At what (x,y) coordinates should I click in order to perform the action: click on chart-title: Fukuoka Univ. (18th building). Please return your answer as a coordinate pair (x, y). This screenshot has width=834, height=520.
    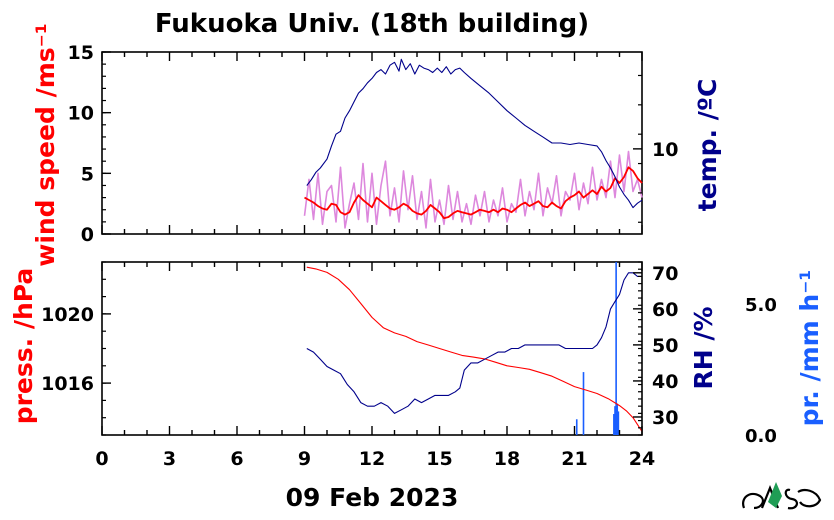
    Looking at the image, I should click on (372, 24).